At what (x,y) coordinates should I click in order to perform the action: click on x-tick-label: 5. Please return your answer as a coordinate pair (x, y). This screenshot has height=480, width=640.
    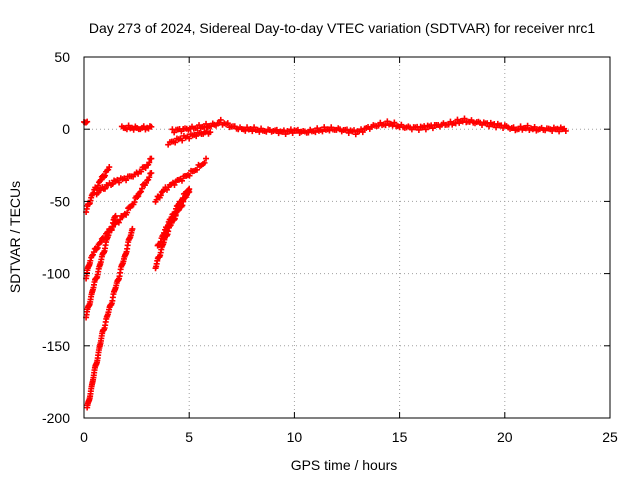
    Looking at the image, I should click on (189, 437).